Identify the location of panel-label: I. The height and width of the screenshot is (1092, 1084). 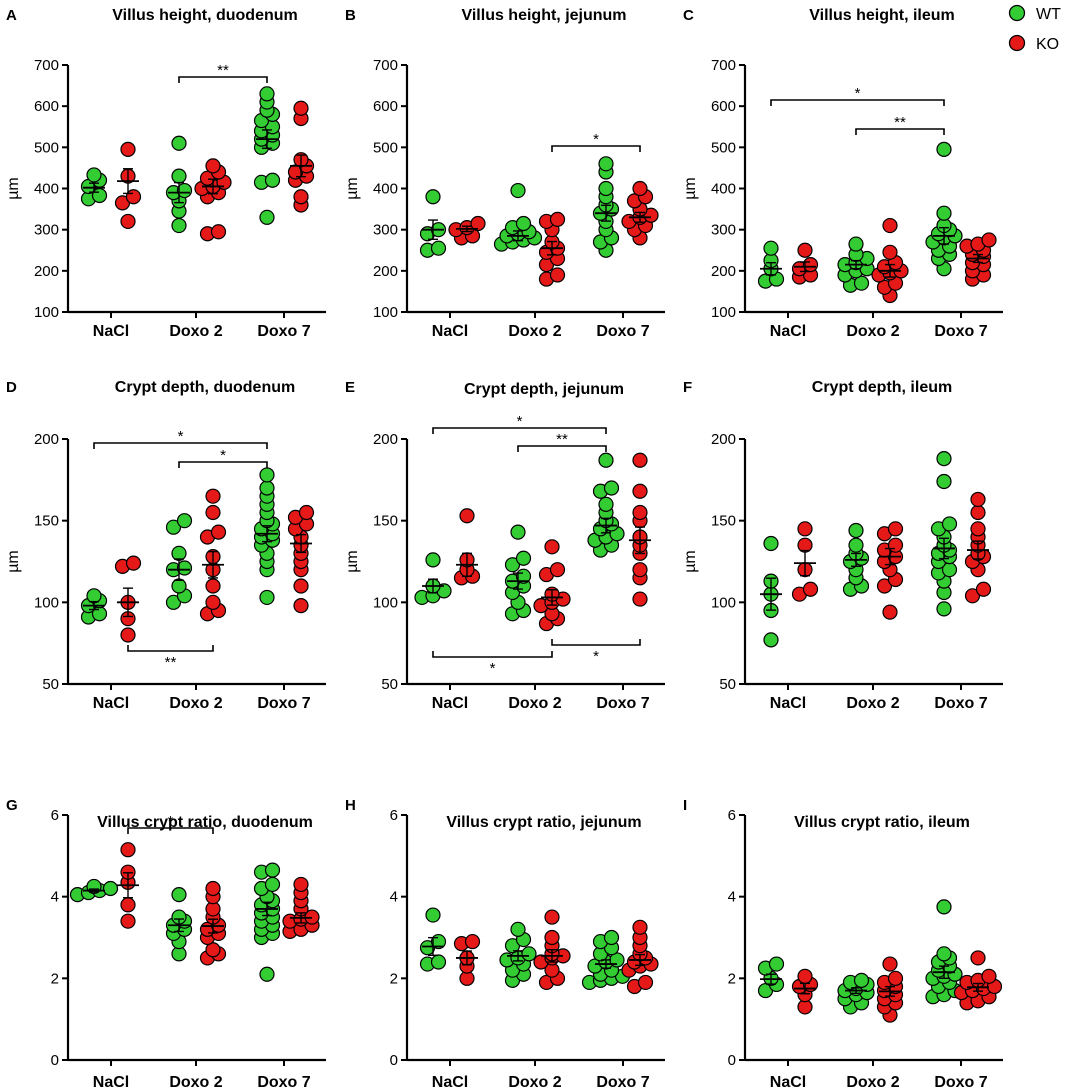
(685, 805).